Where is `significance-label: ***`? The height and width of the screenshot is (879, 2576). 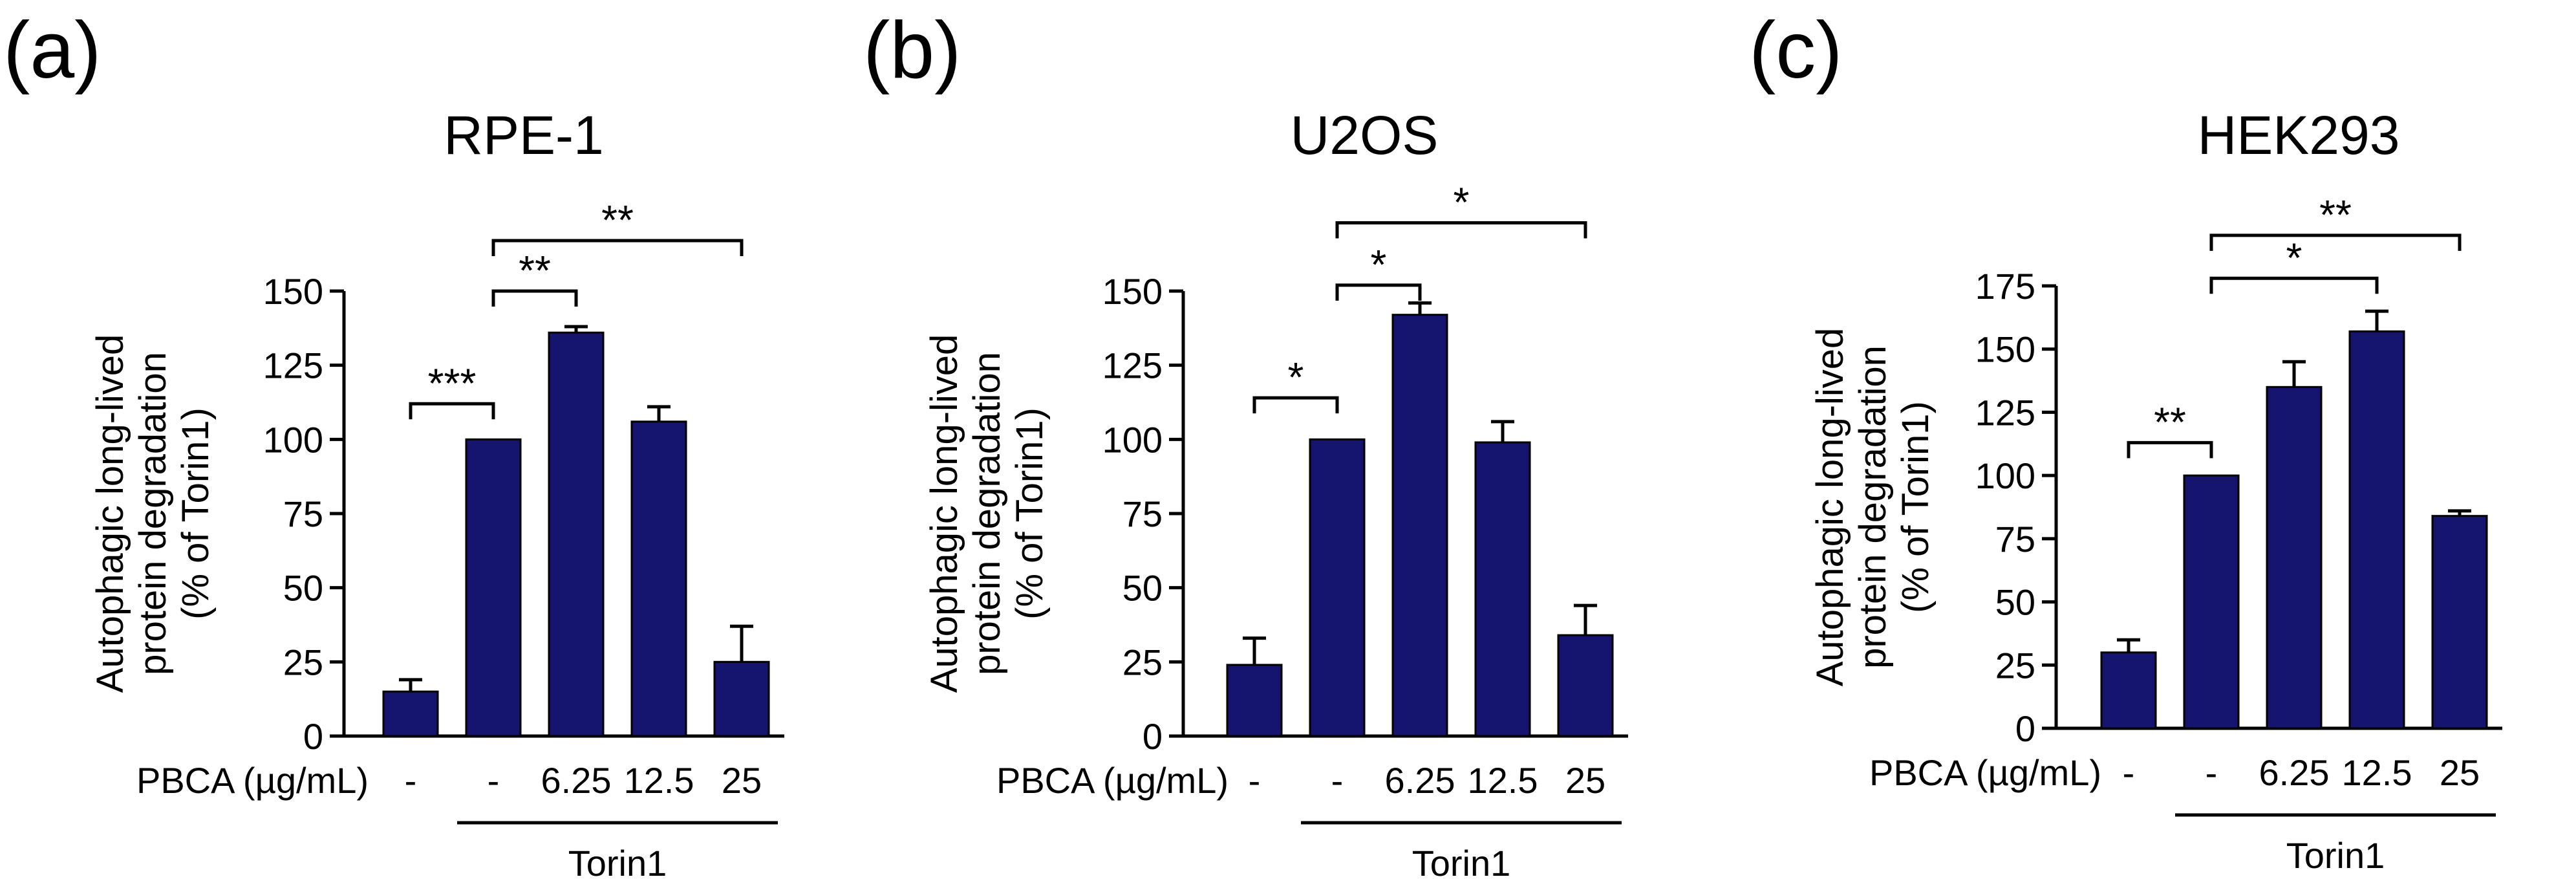
significance-label: *** is located at coordinates (452, 383).